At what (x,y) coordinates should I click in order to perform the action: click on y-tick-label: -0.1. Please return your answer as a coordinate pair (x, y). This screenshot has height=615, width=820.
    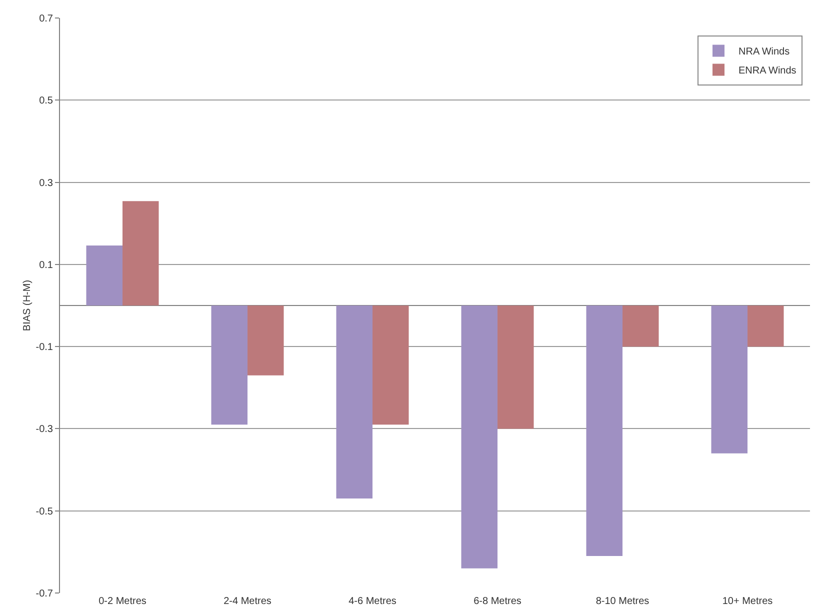
    Looking at the image, I should click on (45, 348).